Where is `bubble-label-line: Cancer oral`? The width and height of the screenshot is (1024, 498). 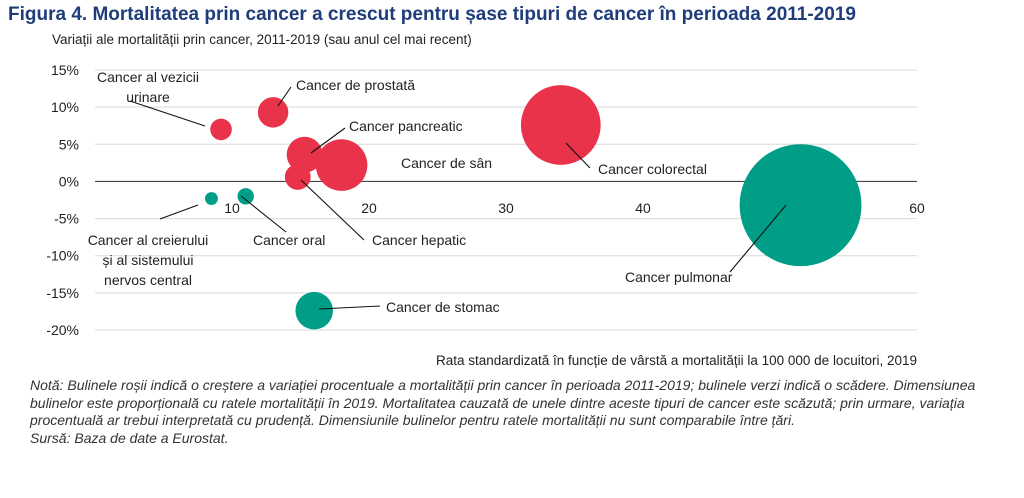 bubble-label-line: Cancer oral is located at coordinates (289, 240).